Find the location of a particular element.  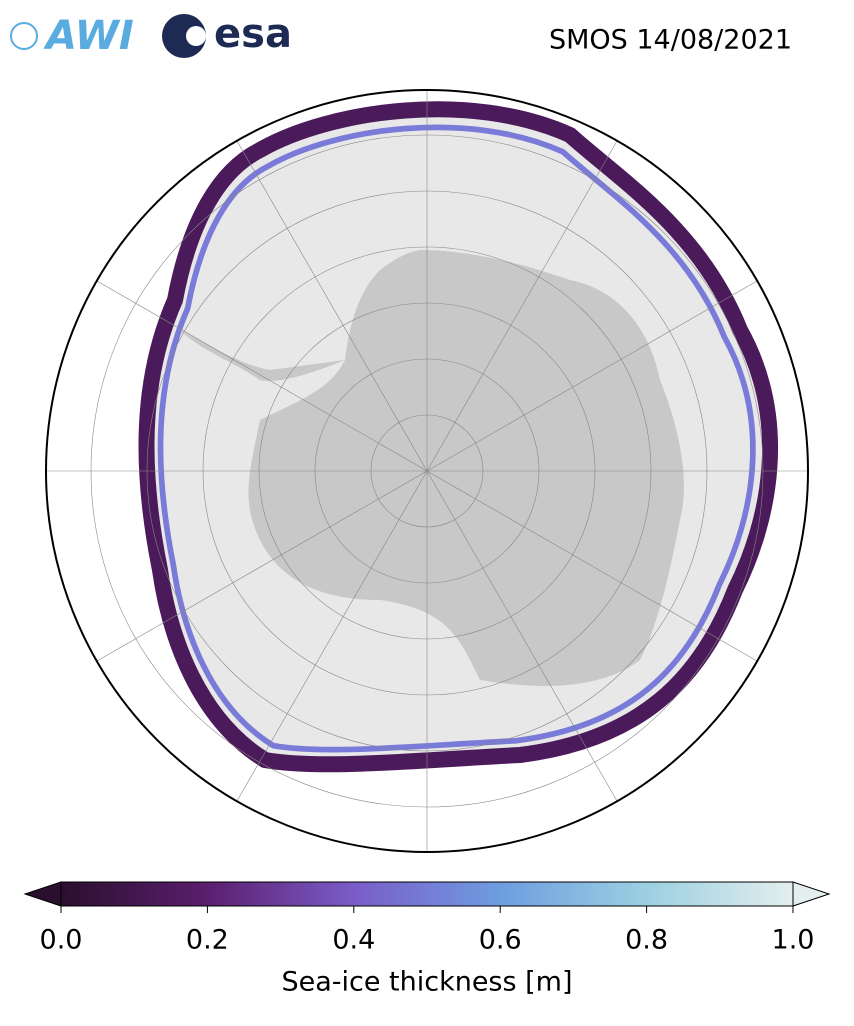

logos: AWI esa is located at coordinates (151, 35).